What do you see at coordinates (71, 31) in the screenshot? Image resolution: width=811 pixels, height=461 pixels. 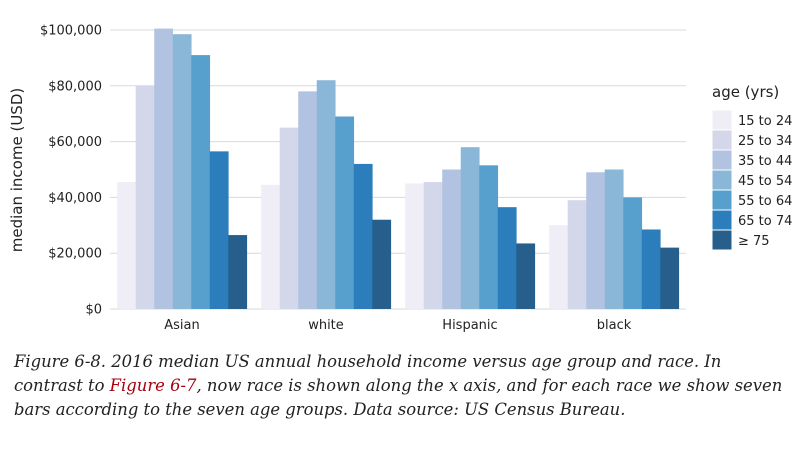 I see `y-tick-label: $100,000` at bounding box center [71, 31].